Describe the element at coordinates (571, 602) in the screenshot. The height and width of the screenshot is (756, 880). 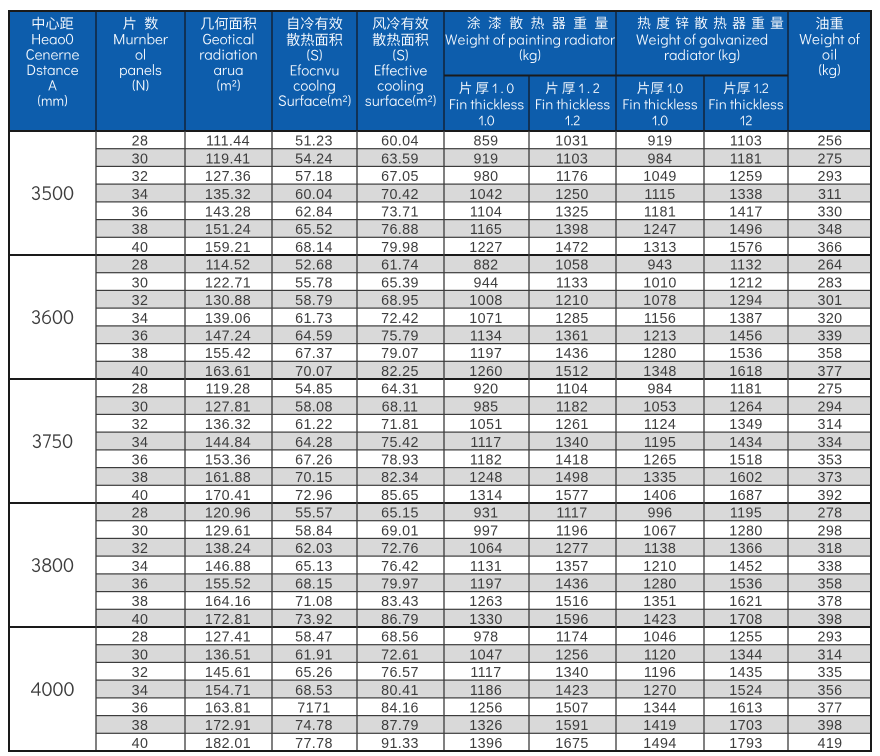
I see `svg-text: 1516` at that location.